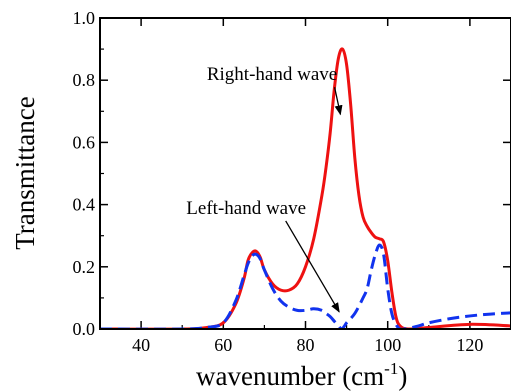  Describe the element at coordinates (84, 80) in the screenshot. I see `y-tick-label: 0.8` at that location.